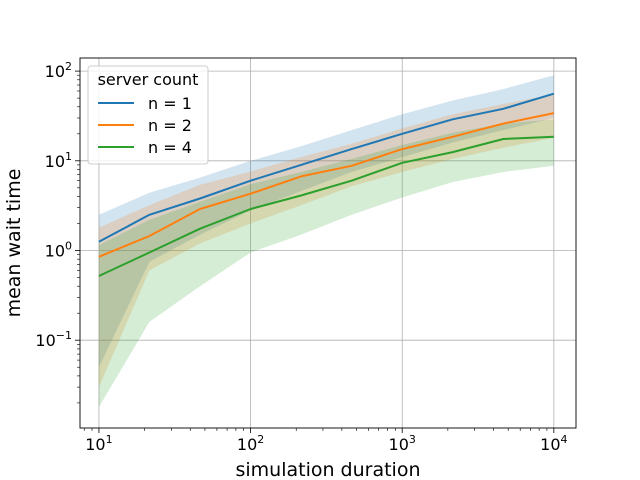 This screenshot has width=640, height=480. Describe the element at coordinates (327, 469) in the screenshot. I see `x-axis-label: simulation duration` at that location.